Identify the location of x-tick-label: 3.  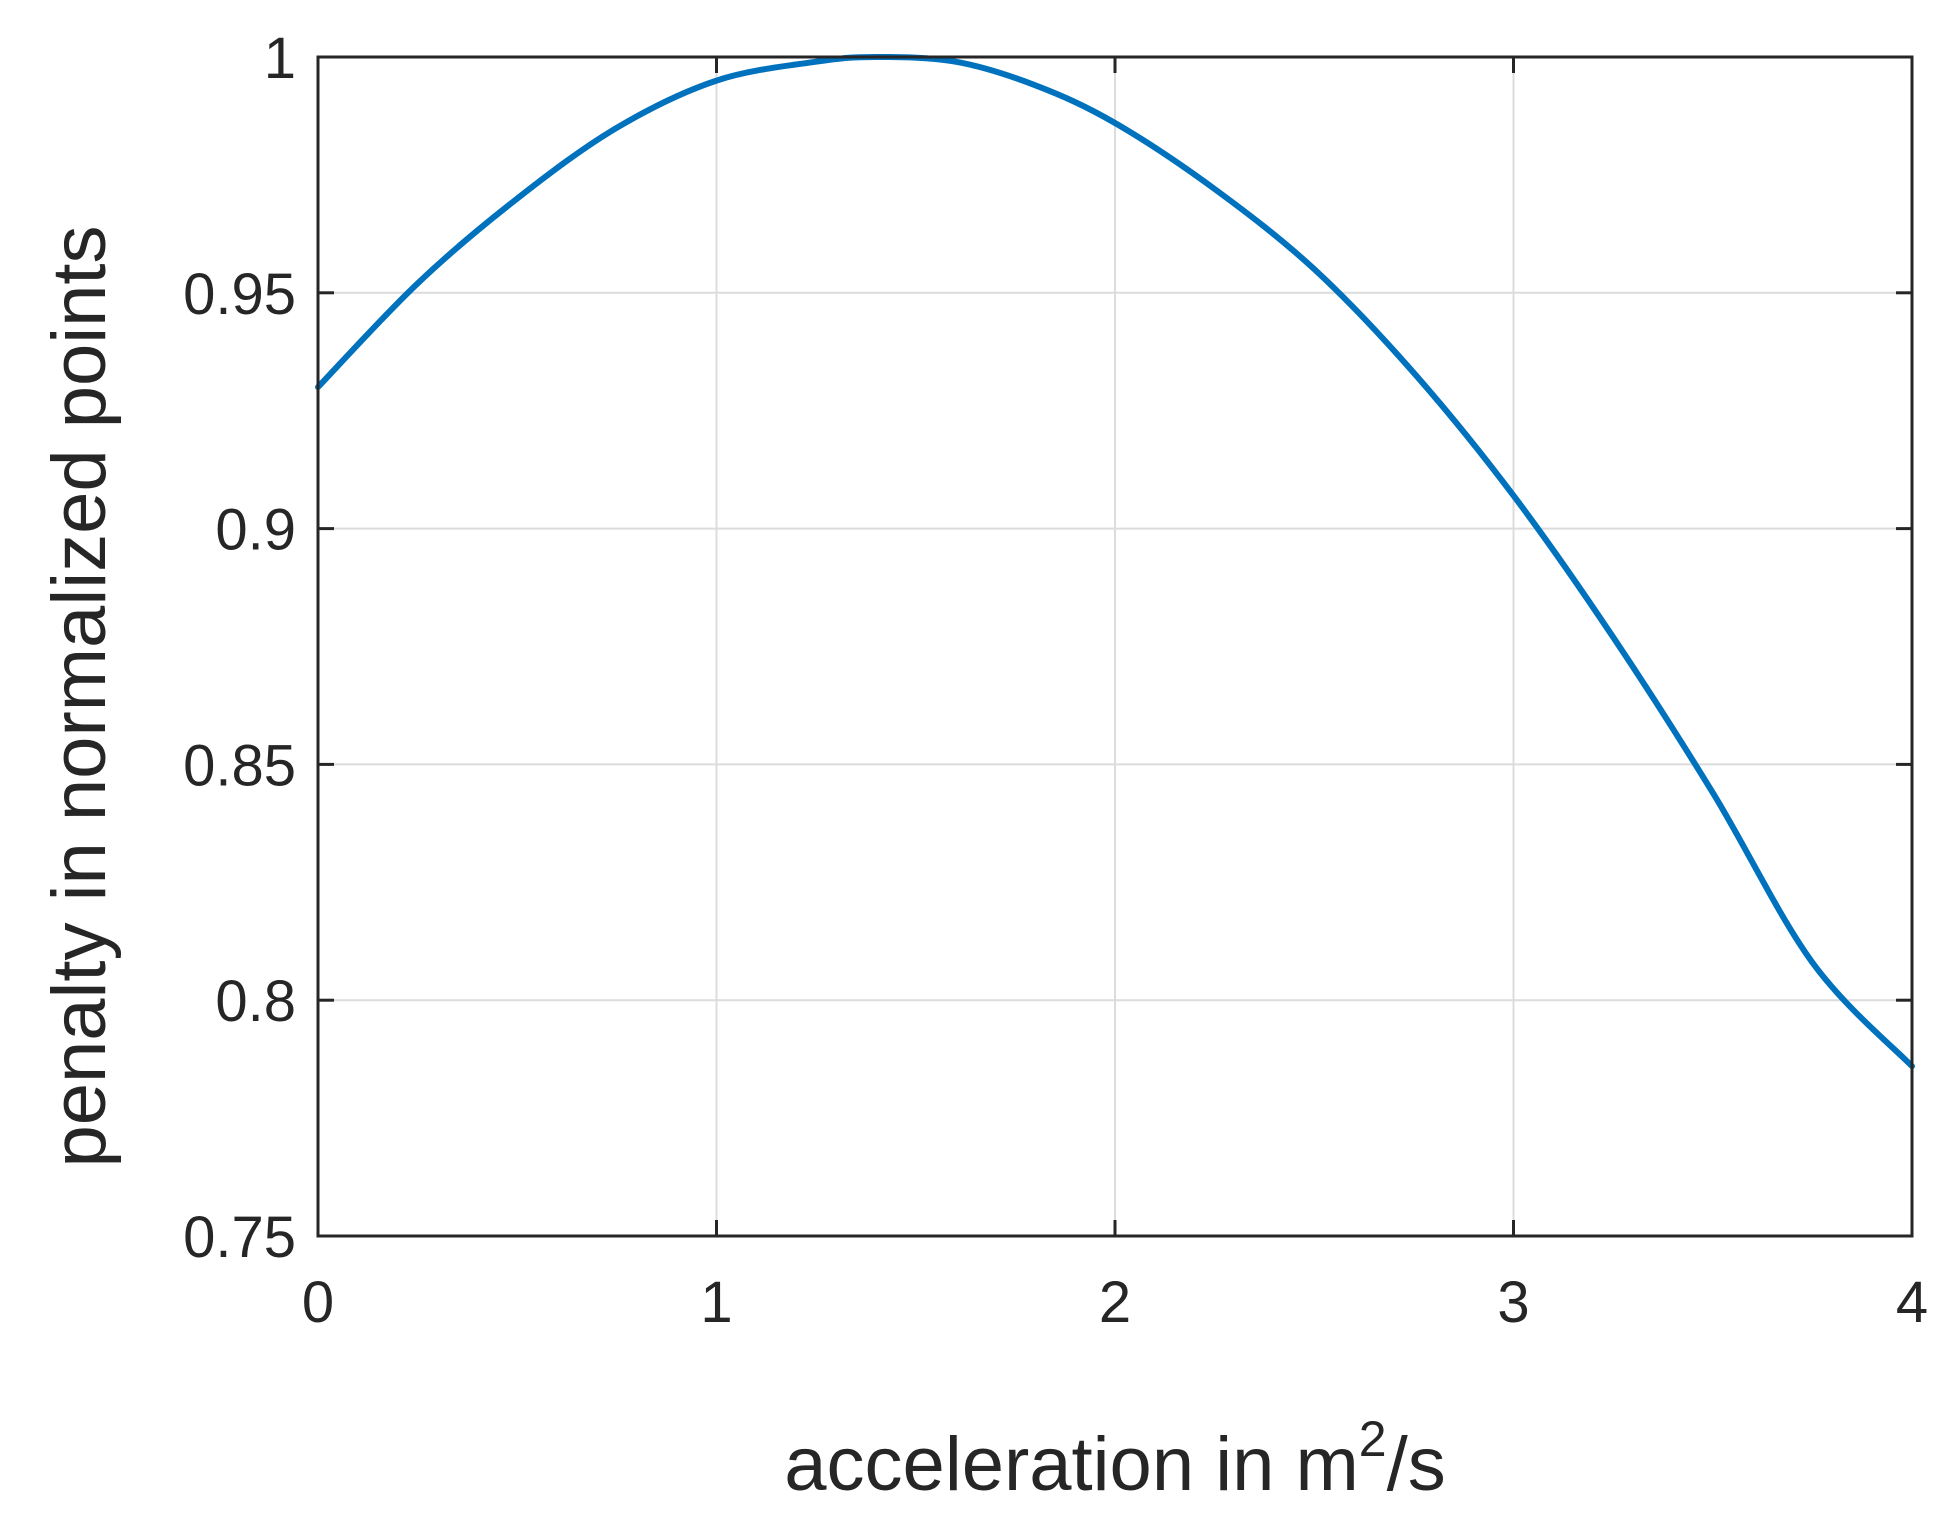
(1513, 1302).